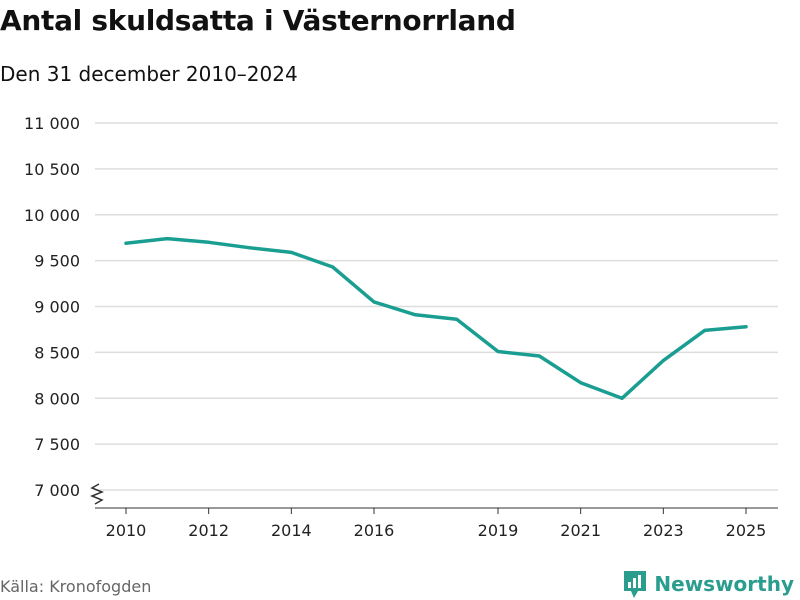  I want to click on y-tick-label: 8 500, so click(57, 352).